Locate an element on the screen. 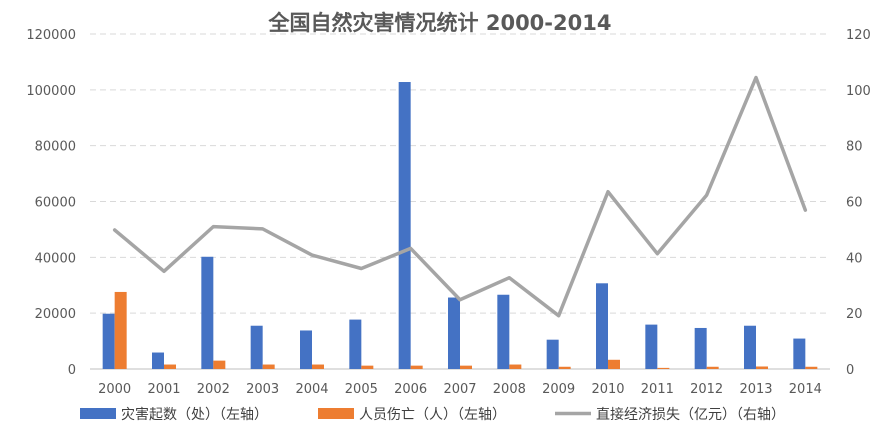 The width and height of the screenshot is (881, 431). bar-disasters-2005 is located at coordinates (355, 344).